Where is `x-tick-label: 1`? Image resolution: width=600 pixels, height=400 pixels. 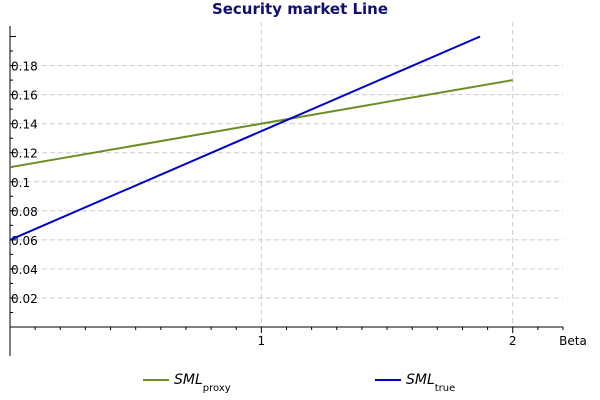 x-tick-label: 1 is located at coordinates (262, 341).